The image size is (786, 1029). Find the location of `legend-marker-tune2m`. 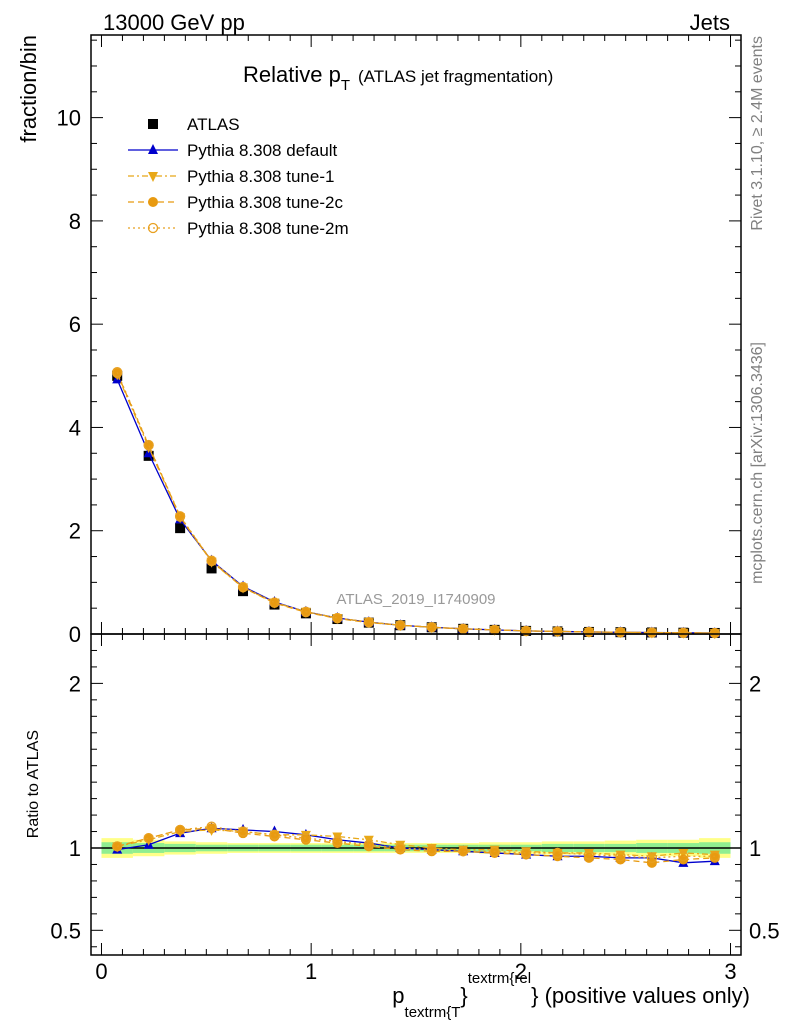

legend-marker-tune2m is located at coordinates (153, 228).